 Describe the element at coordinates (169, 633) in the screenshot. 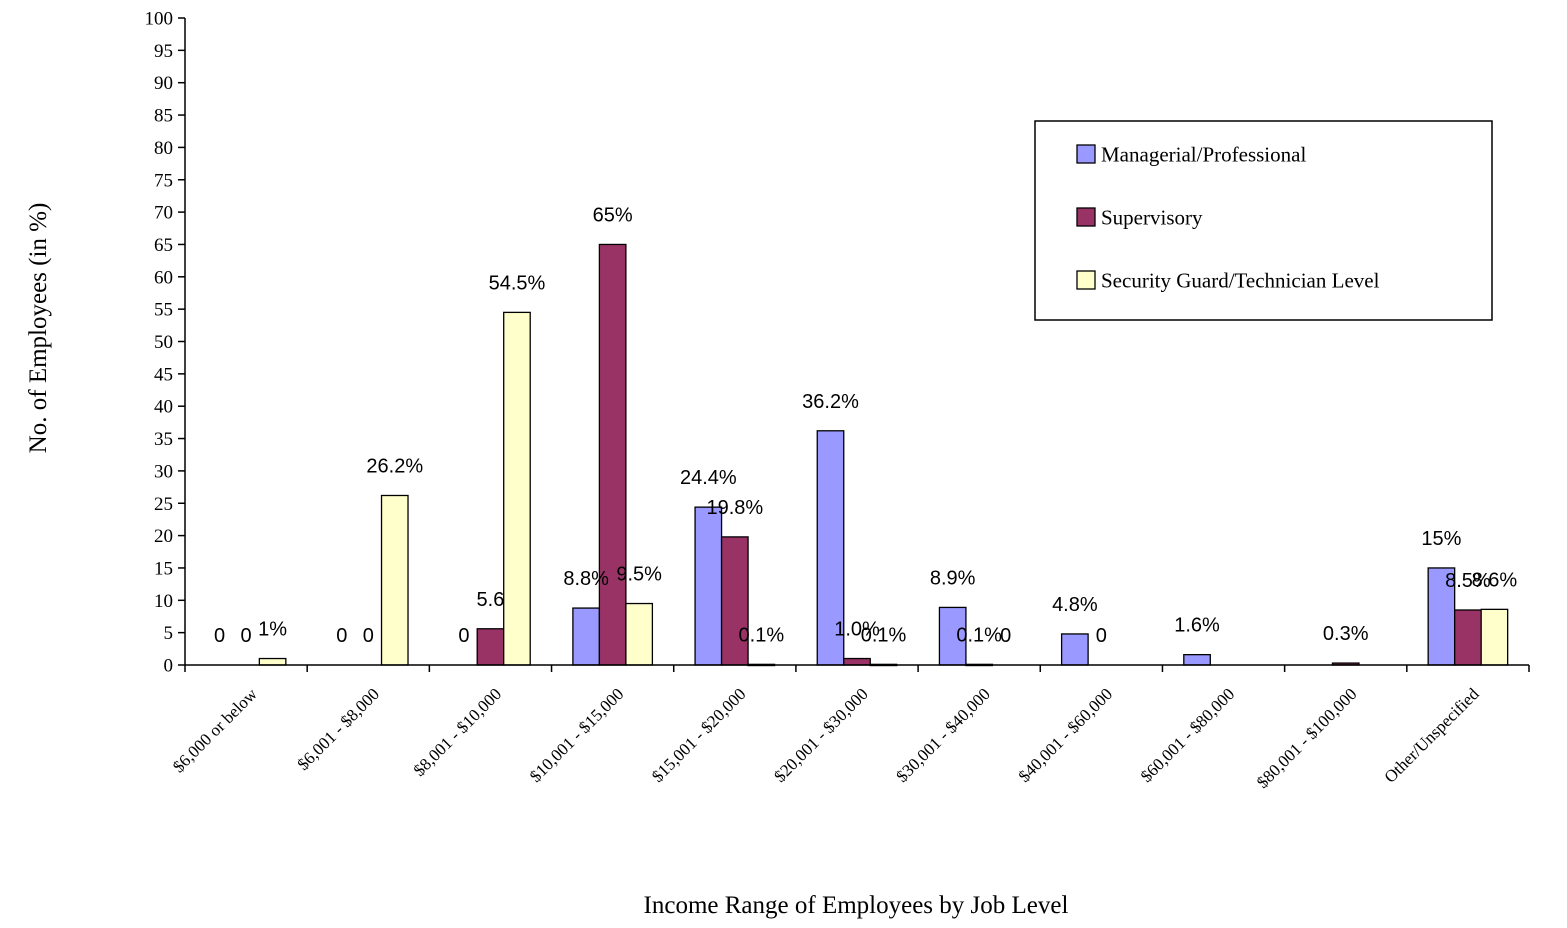

I see `y-tick-label: 5` at that location.